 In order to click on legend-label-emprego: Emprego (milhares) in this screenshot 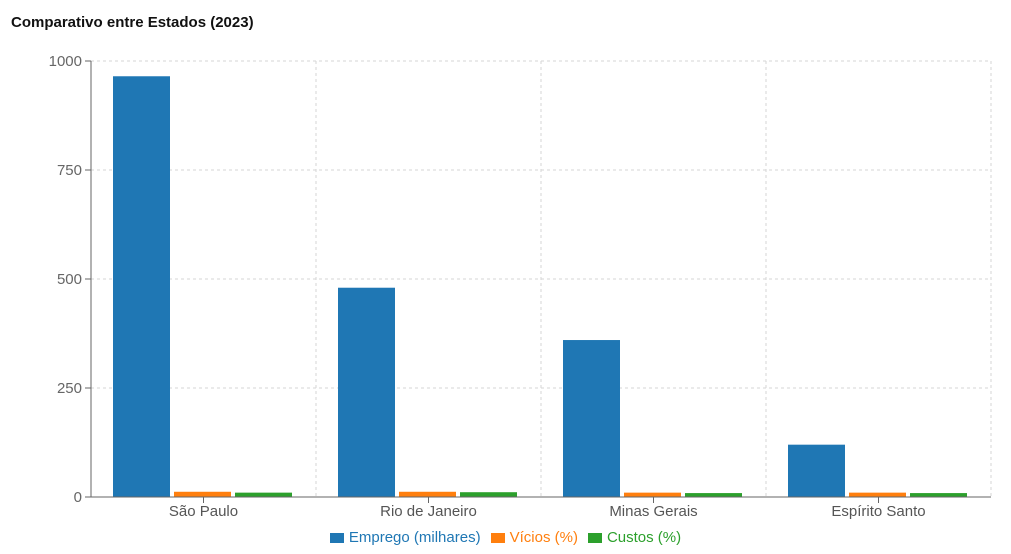, I will do `click(414, 537)`.